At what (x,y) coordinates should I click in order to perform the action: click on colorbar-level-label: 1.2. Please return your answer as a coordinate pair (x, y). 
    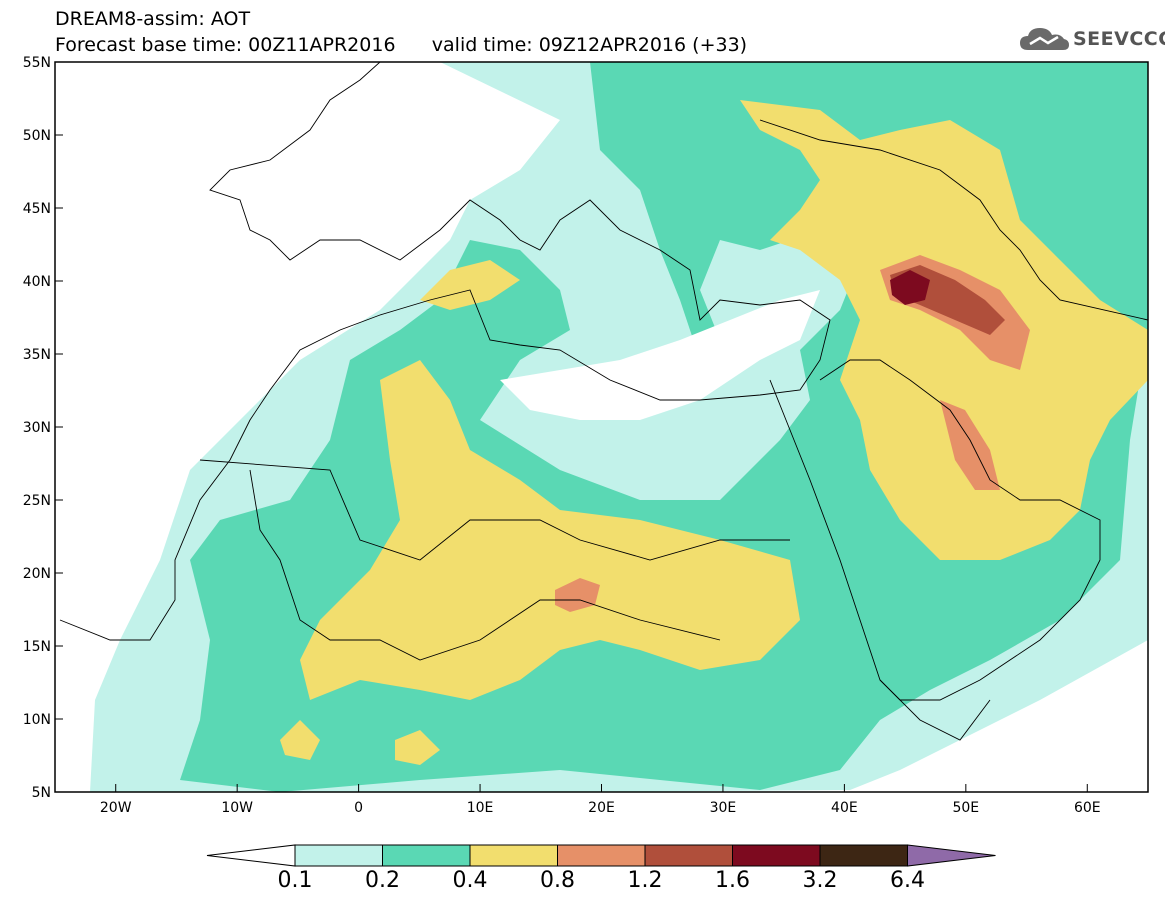
    Looking at the image, I should click on (645, 880).